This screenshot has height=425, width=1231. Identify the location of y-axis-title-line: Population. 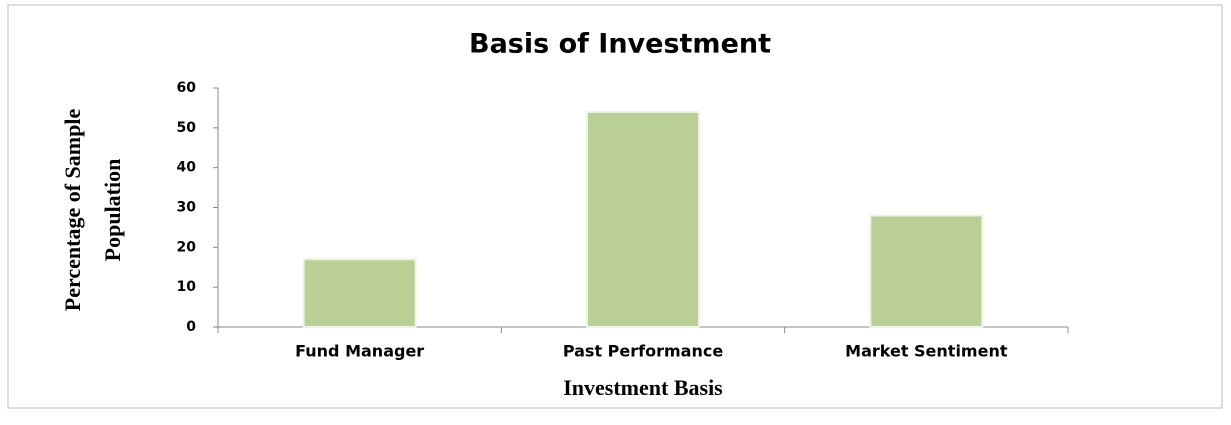
(112, 210).